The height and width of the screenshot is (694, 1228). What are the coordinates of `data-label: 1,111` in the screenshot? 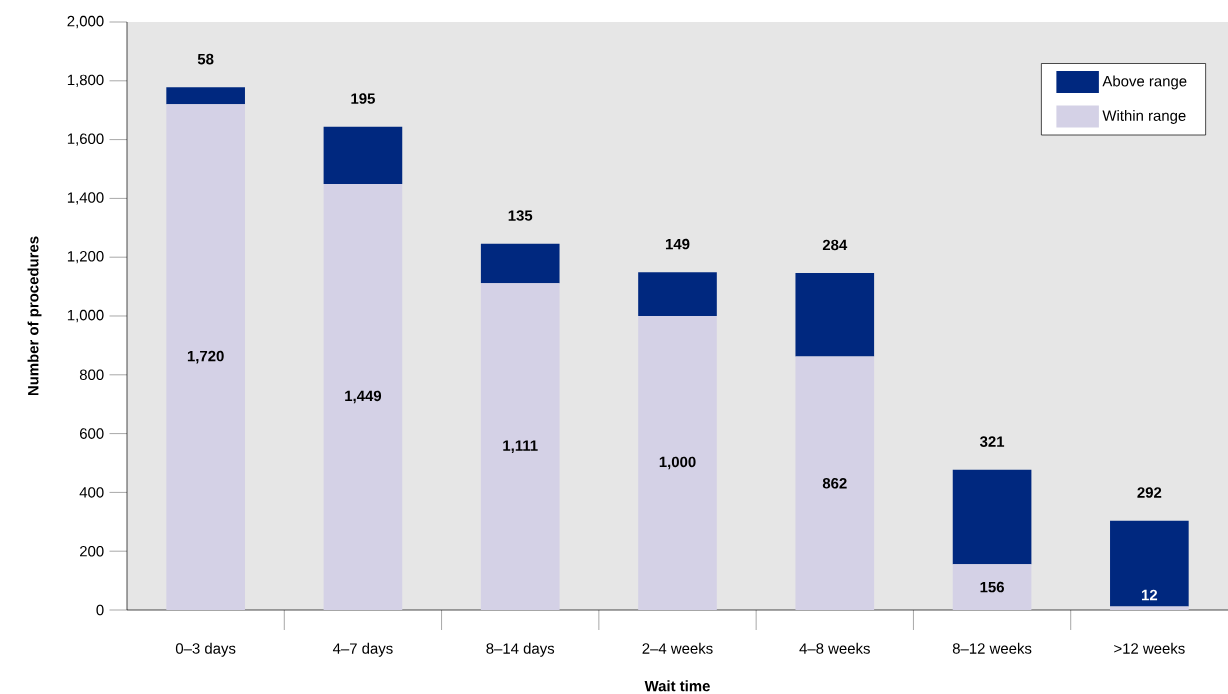 It's located at (520, 446).